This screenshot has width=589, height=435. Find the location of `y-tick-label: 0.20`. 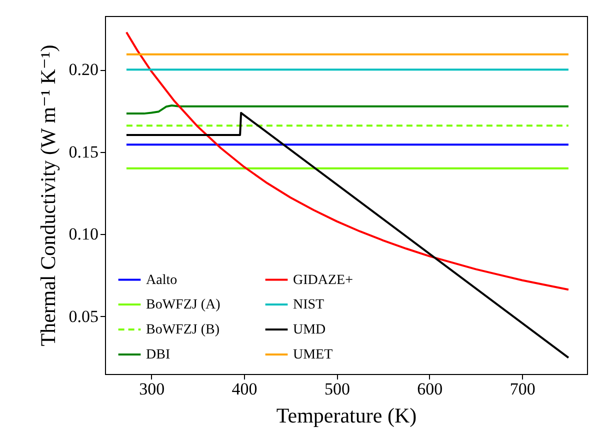

y-tick-label: 0.20 is located at coordinates (83, 70).